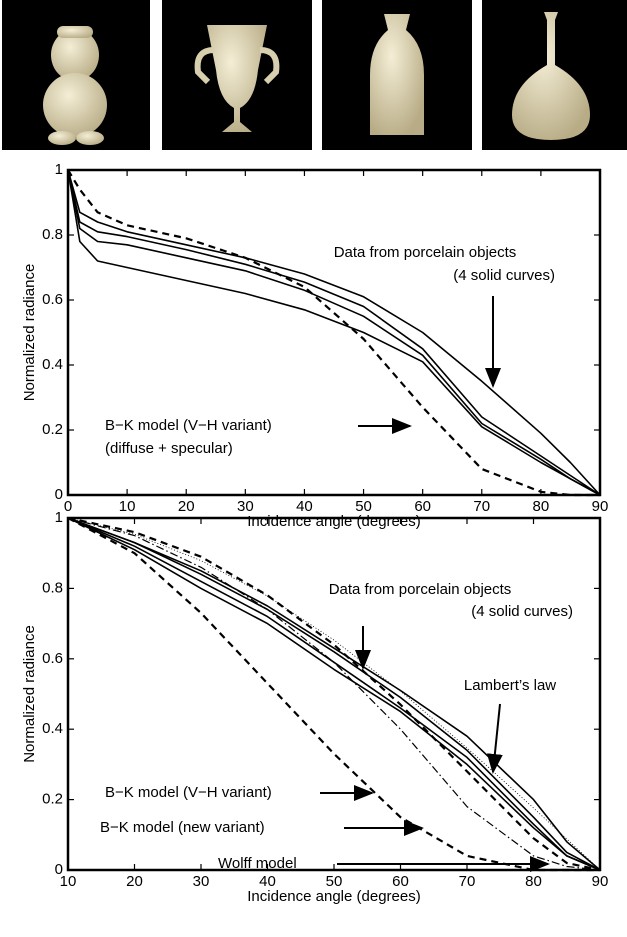  I want to click on arrow, so click(494, 738).